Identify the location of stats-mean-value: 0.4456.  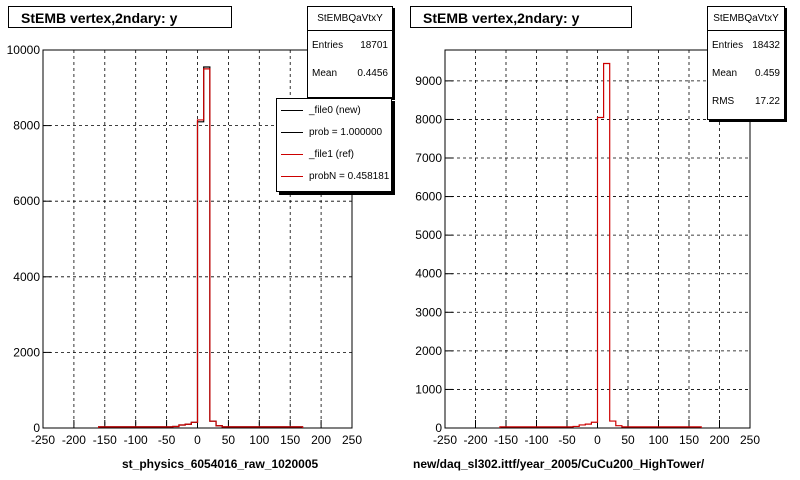
(372, 73).